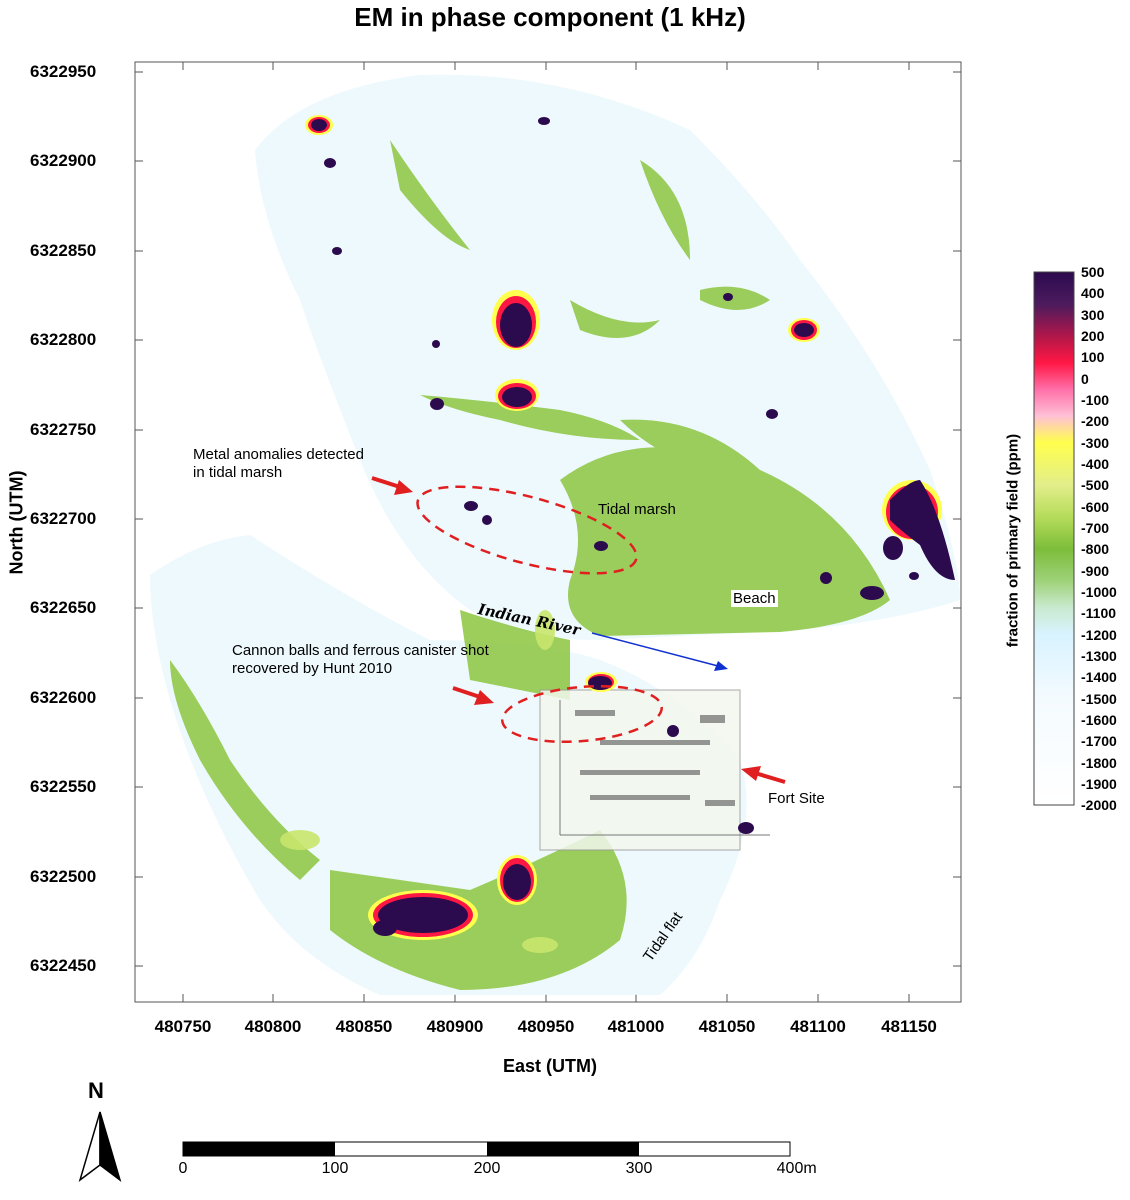 The height and width of the screenshot is (1200, 1130). Describe the element at coordinates (796, 798) in the screenshot. I see `fort-site-label: Fort Site` at that location.